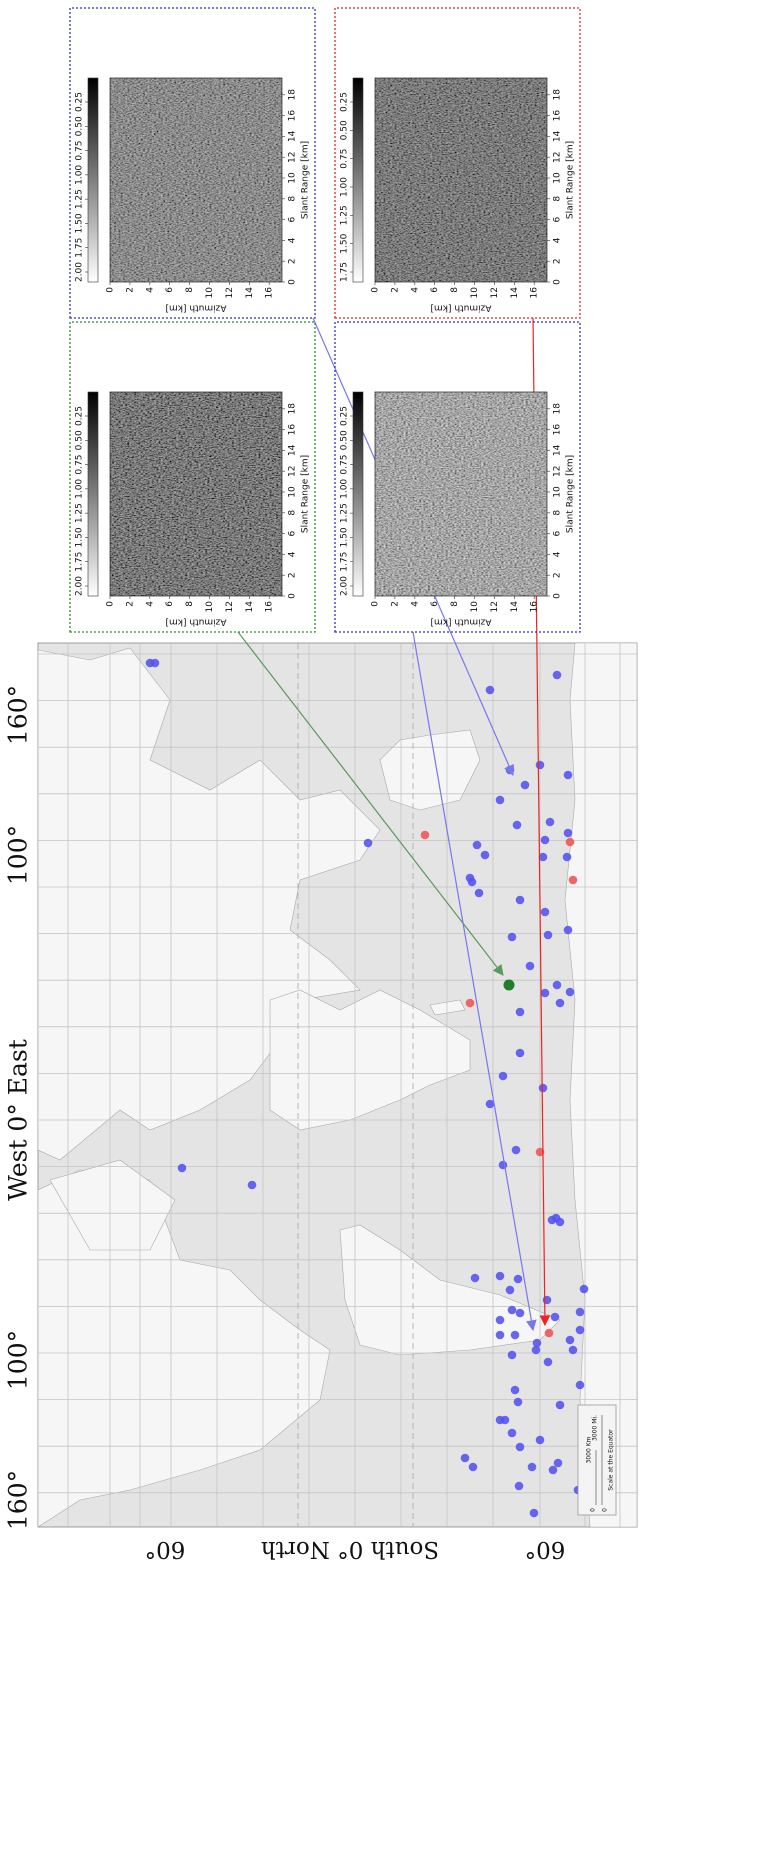  Describe the element at coordinates (415, 290) in the screenshot. I see `azimuth-tick-label: 4` at that location.